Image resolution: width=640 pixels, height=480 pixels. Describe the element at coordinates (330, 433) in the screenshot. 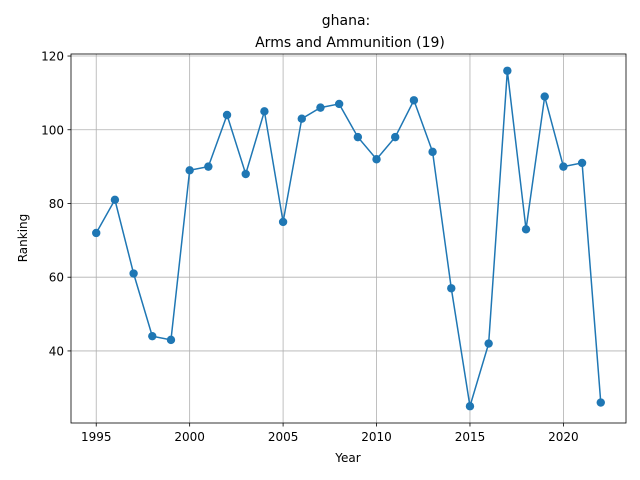

I see `x-axis: 1995 2000 2005 2010 2015 2020` at that location.